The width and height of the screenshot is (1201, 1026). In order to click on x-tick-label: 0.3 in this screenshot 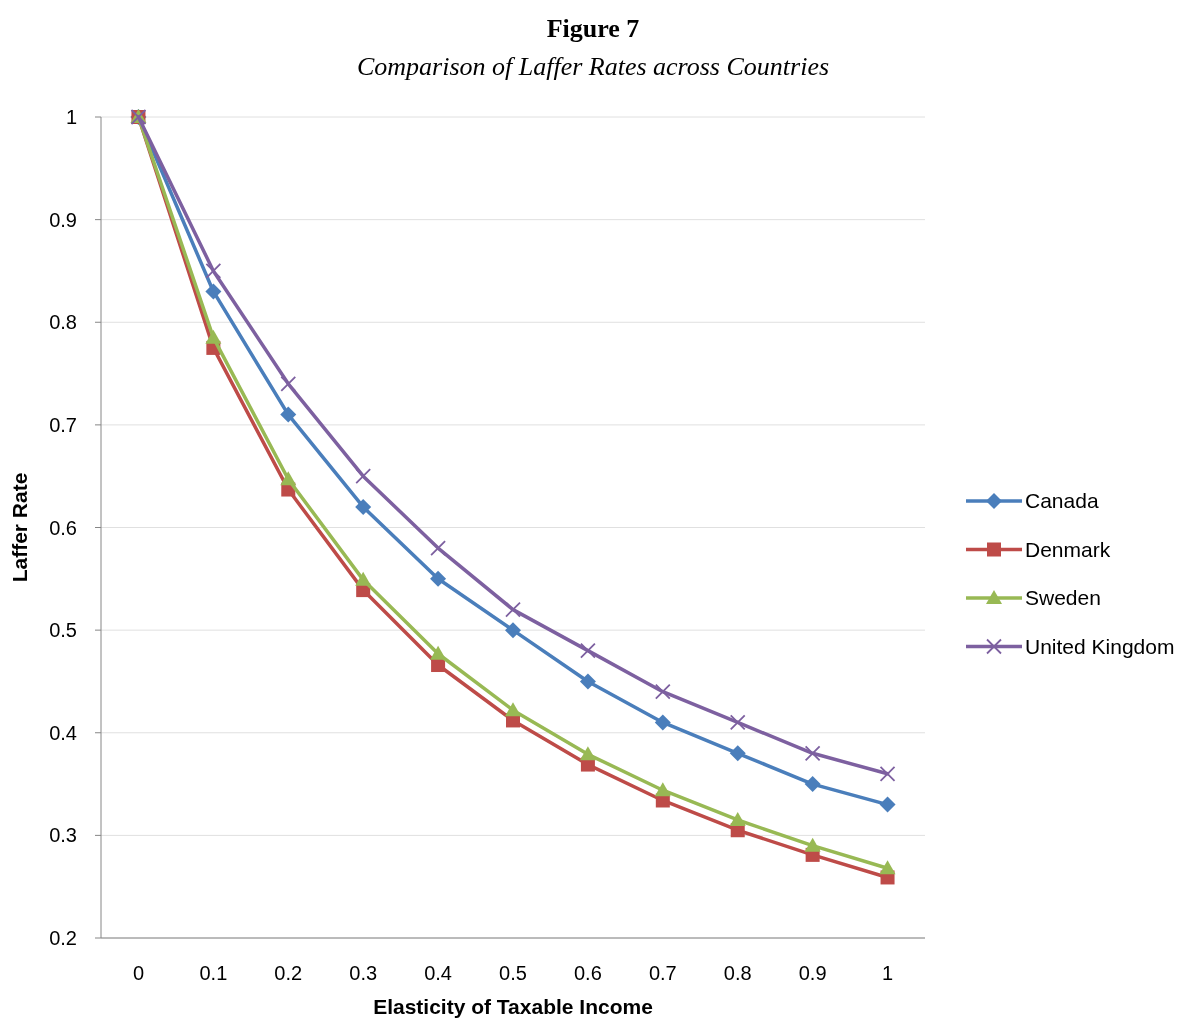, I will do `click(363, 973)`.